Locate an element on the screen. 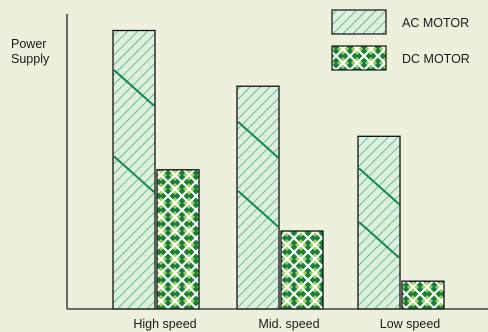 Image resolution: width=488 pixels, height=332 pixels. legend-label-dc-motor: DC MOTOR is located at coordinates (436, 59).